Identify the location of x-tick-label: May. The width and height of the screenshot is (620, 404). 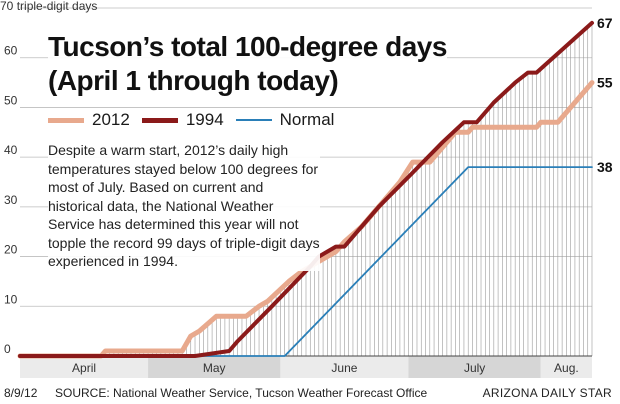
(214, 368).